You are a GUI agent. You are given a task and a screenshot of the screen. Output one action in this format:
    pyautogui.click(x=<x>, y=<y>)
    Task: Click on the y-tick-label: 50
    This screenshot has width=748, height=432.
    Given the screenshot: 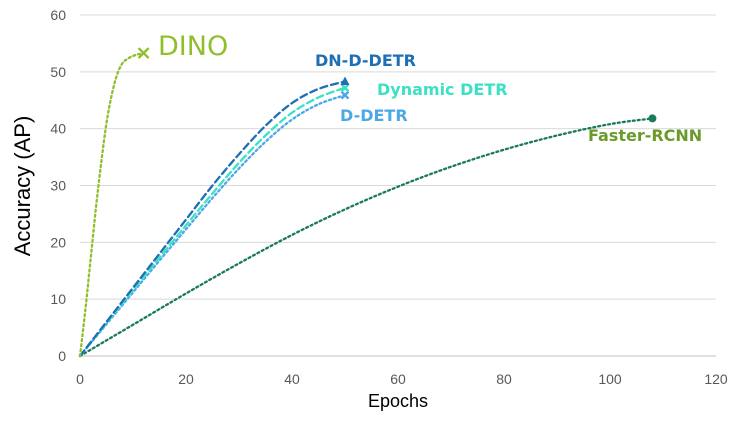 What is the action you would take?
    pyautogui.click(x=58, y=72)
    